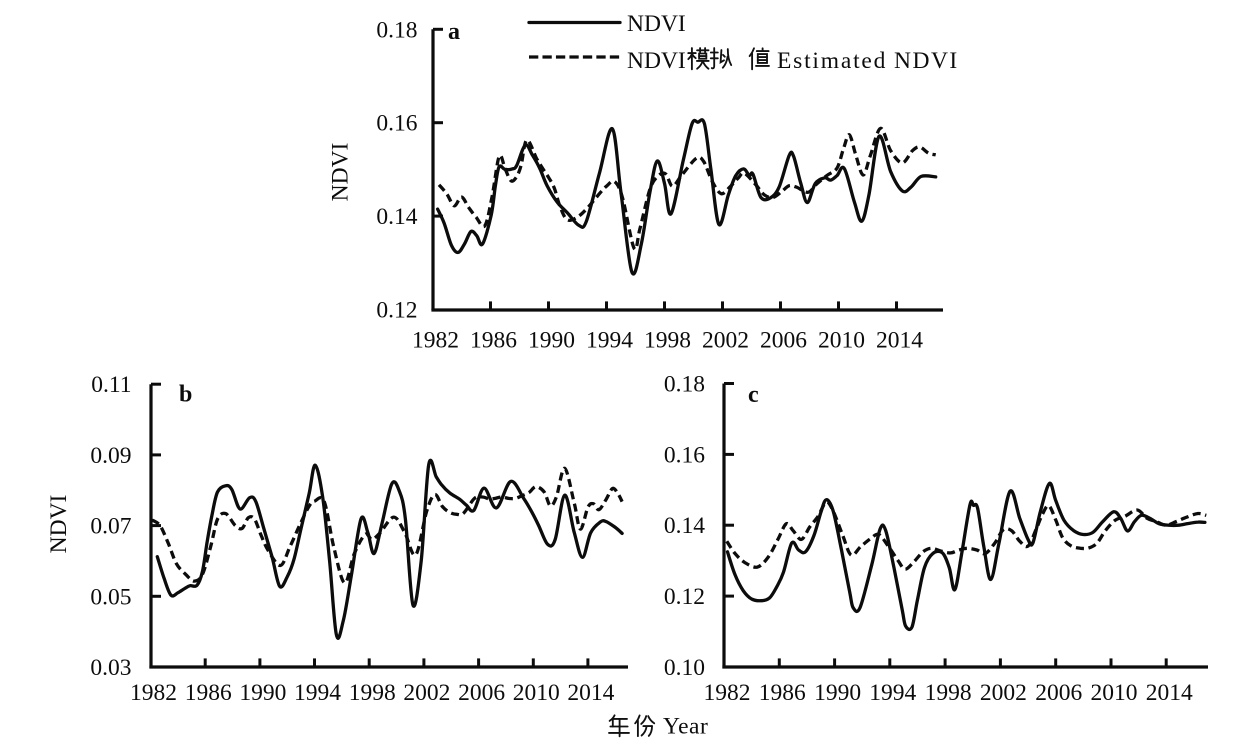 This screenshot has height=756, width=1243. Describe the element at coordinates (110, 527) in the screenshot. I see `svg-text: 0.07` at that location.